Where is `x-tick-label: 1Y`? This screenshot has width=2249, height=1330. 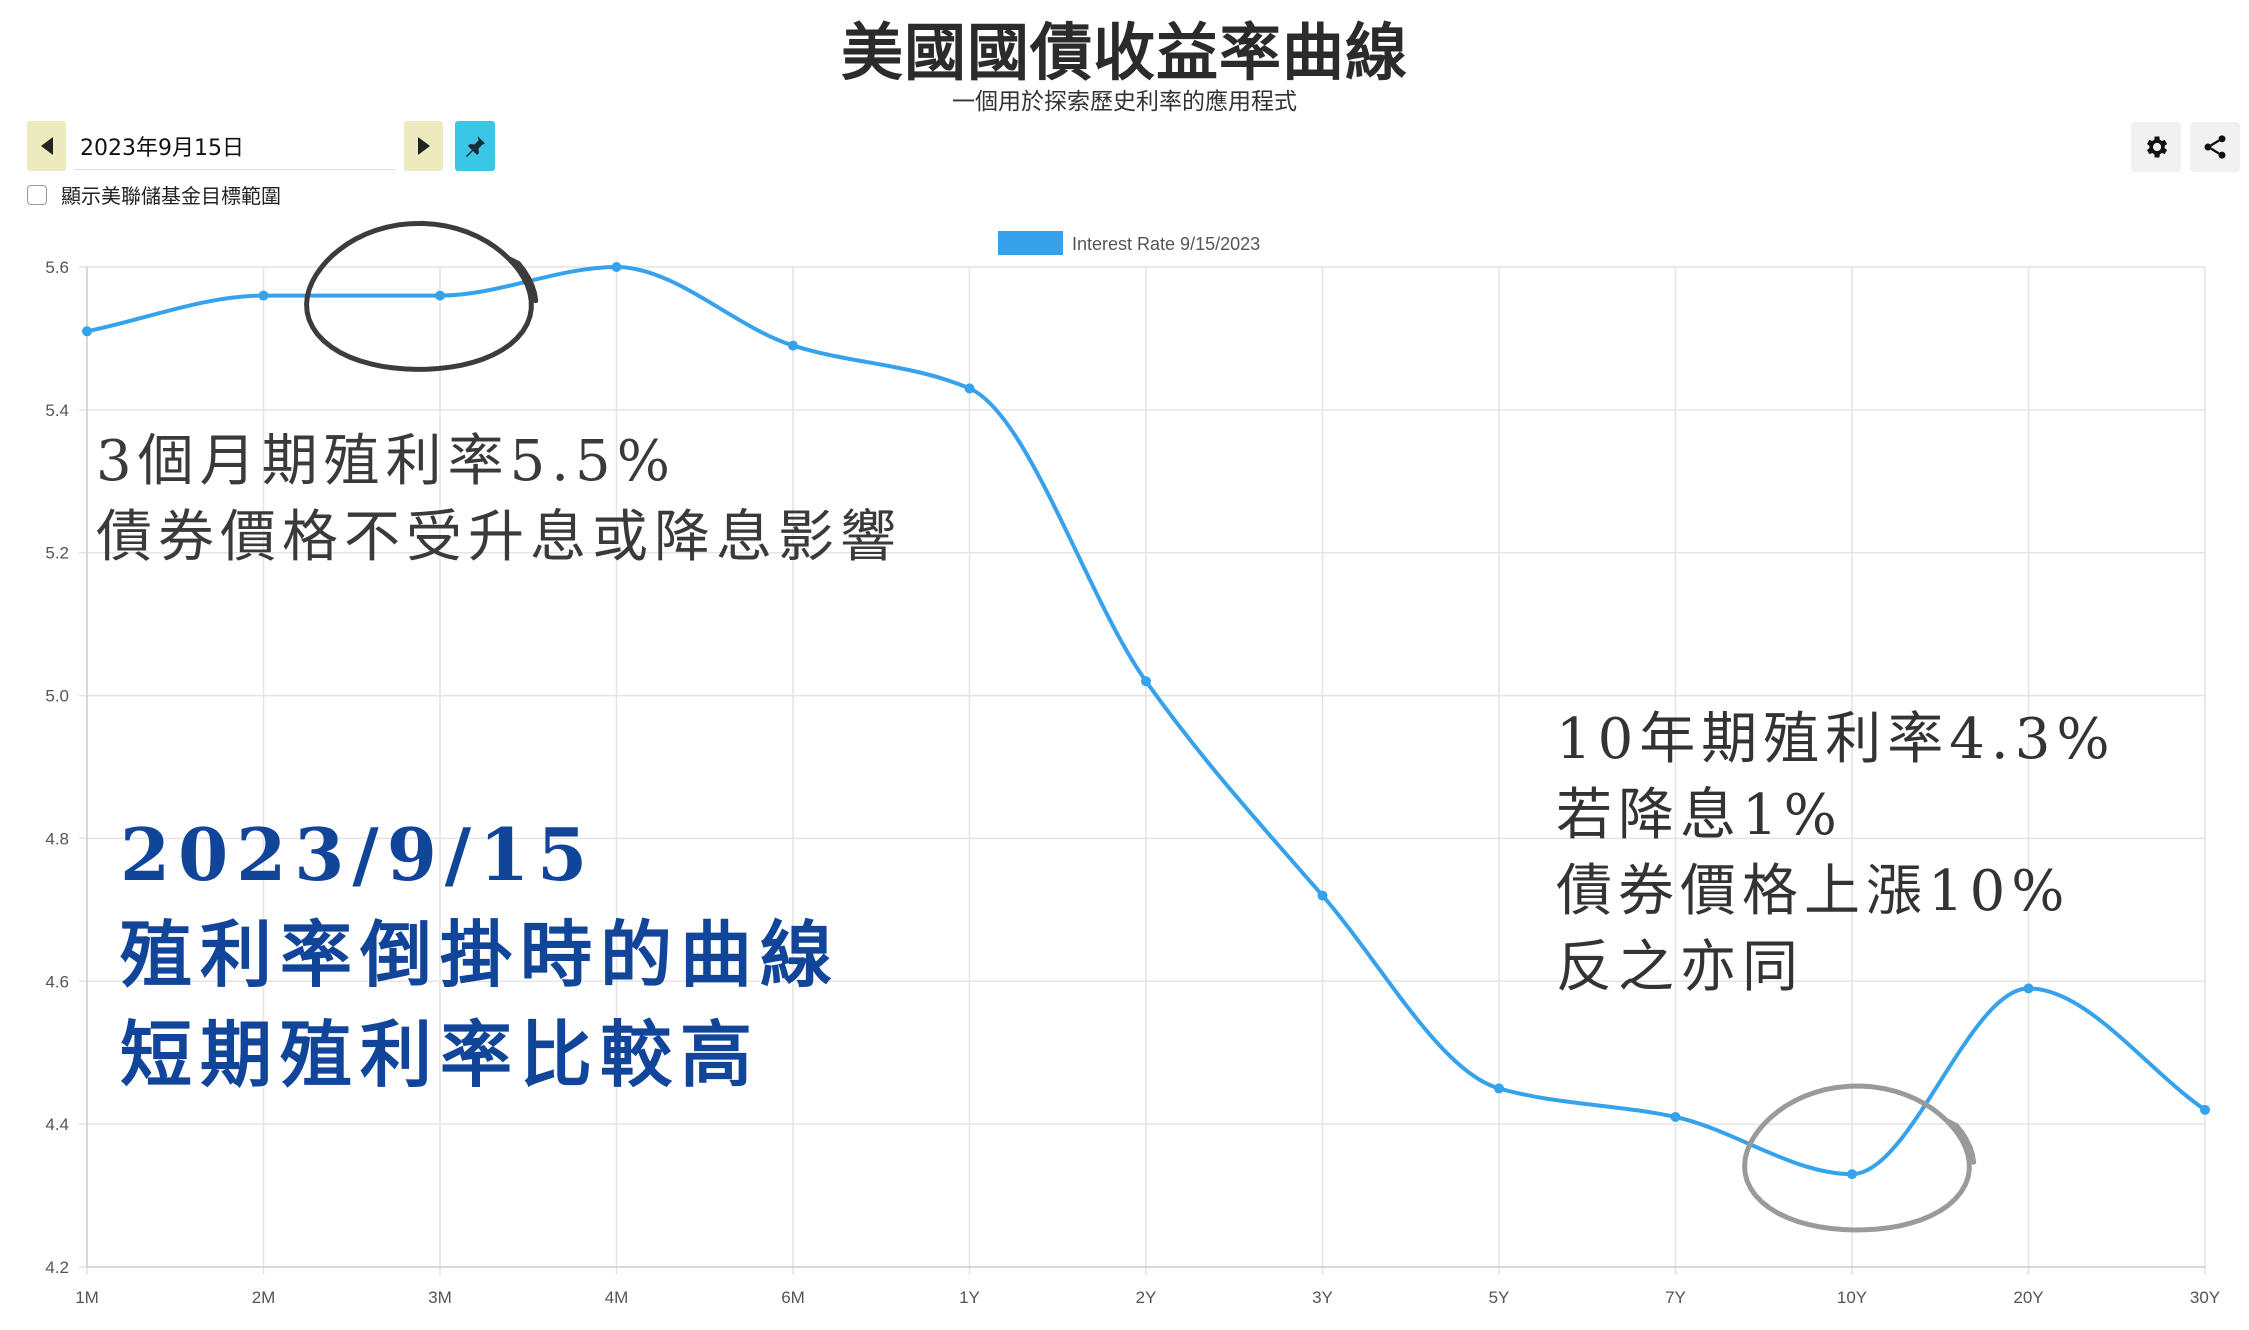
x-tick-label: 1Y is located at coordinates (969, 1297).